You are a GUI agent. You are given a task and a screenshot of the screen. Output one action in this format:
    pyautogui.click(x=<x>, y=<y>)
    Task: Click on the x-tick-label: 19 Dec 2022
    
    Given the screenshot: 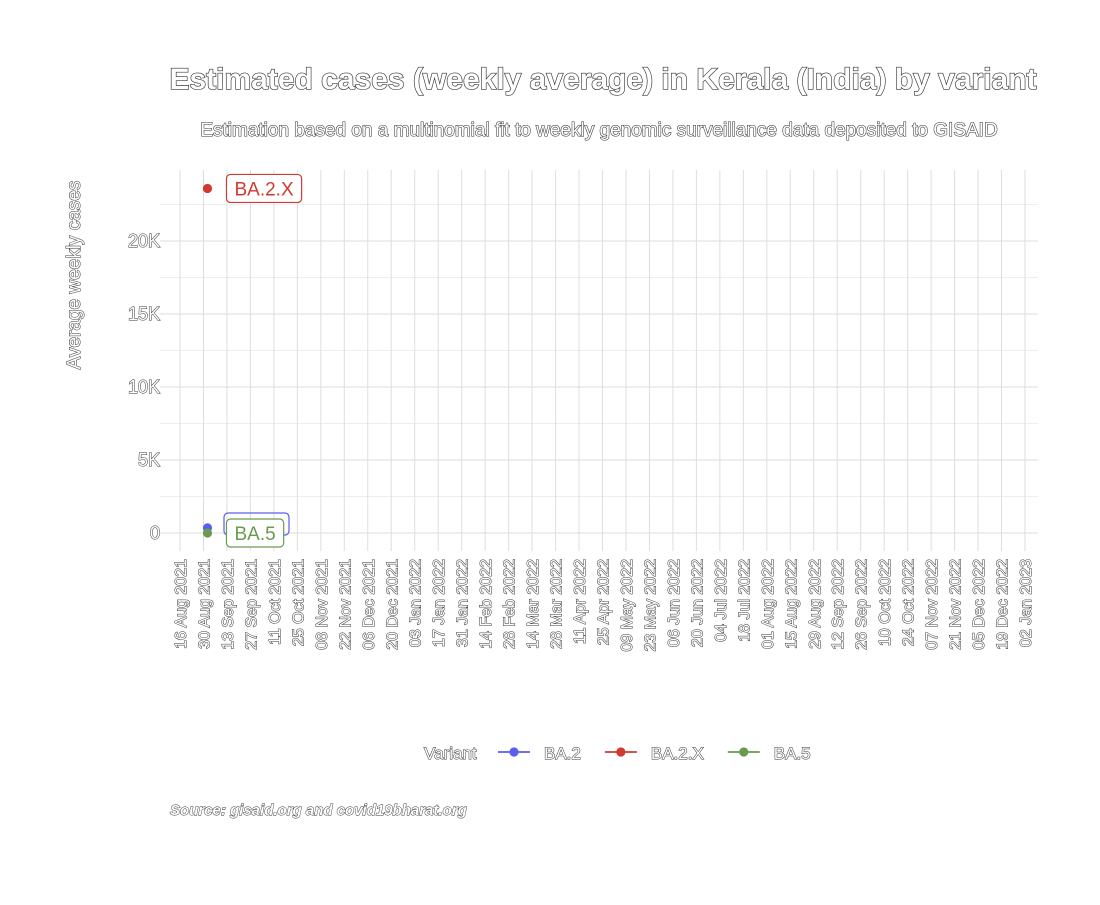 What is the action you would take?
    pyautogui.click(x=1003, y=604)
    